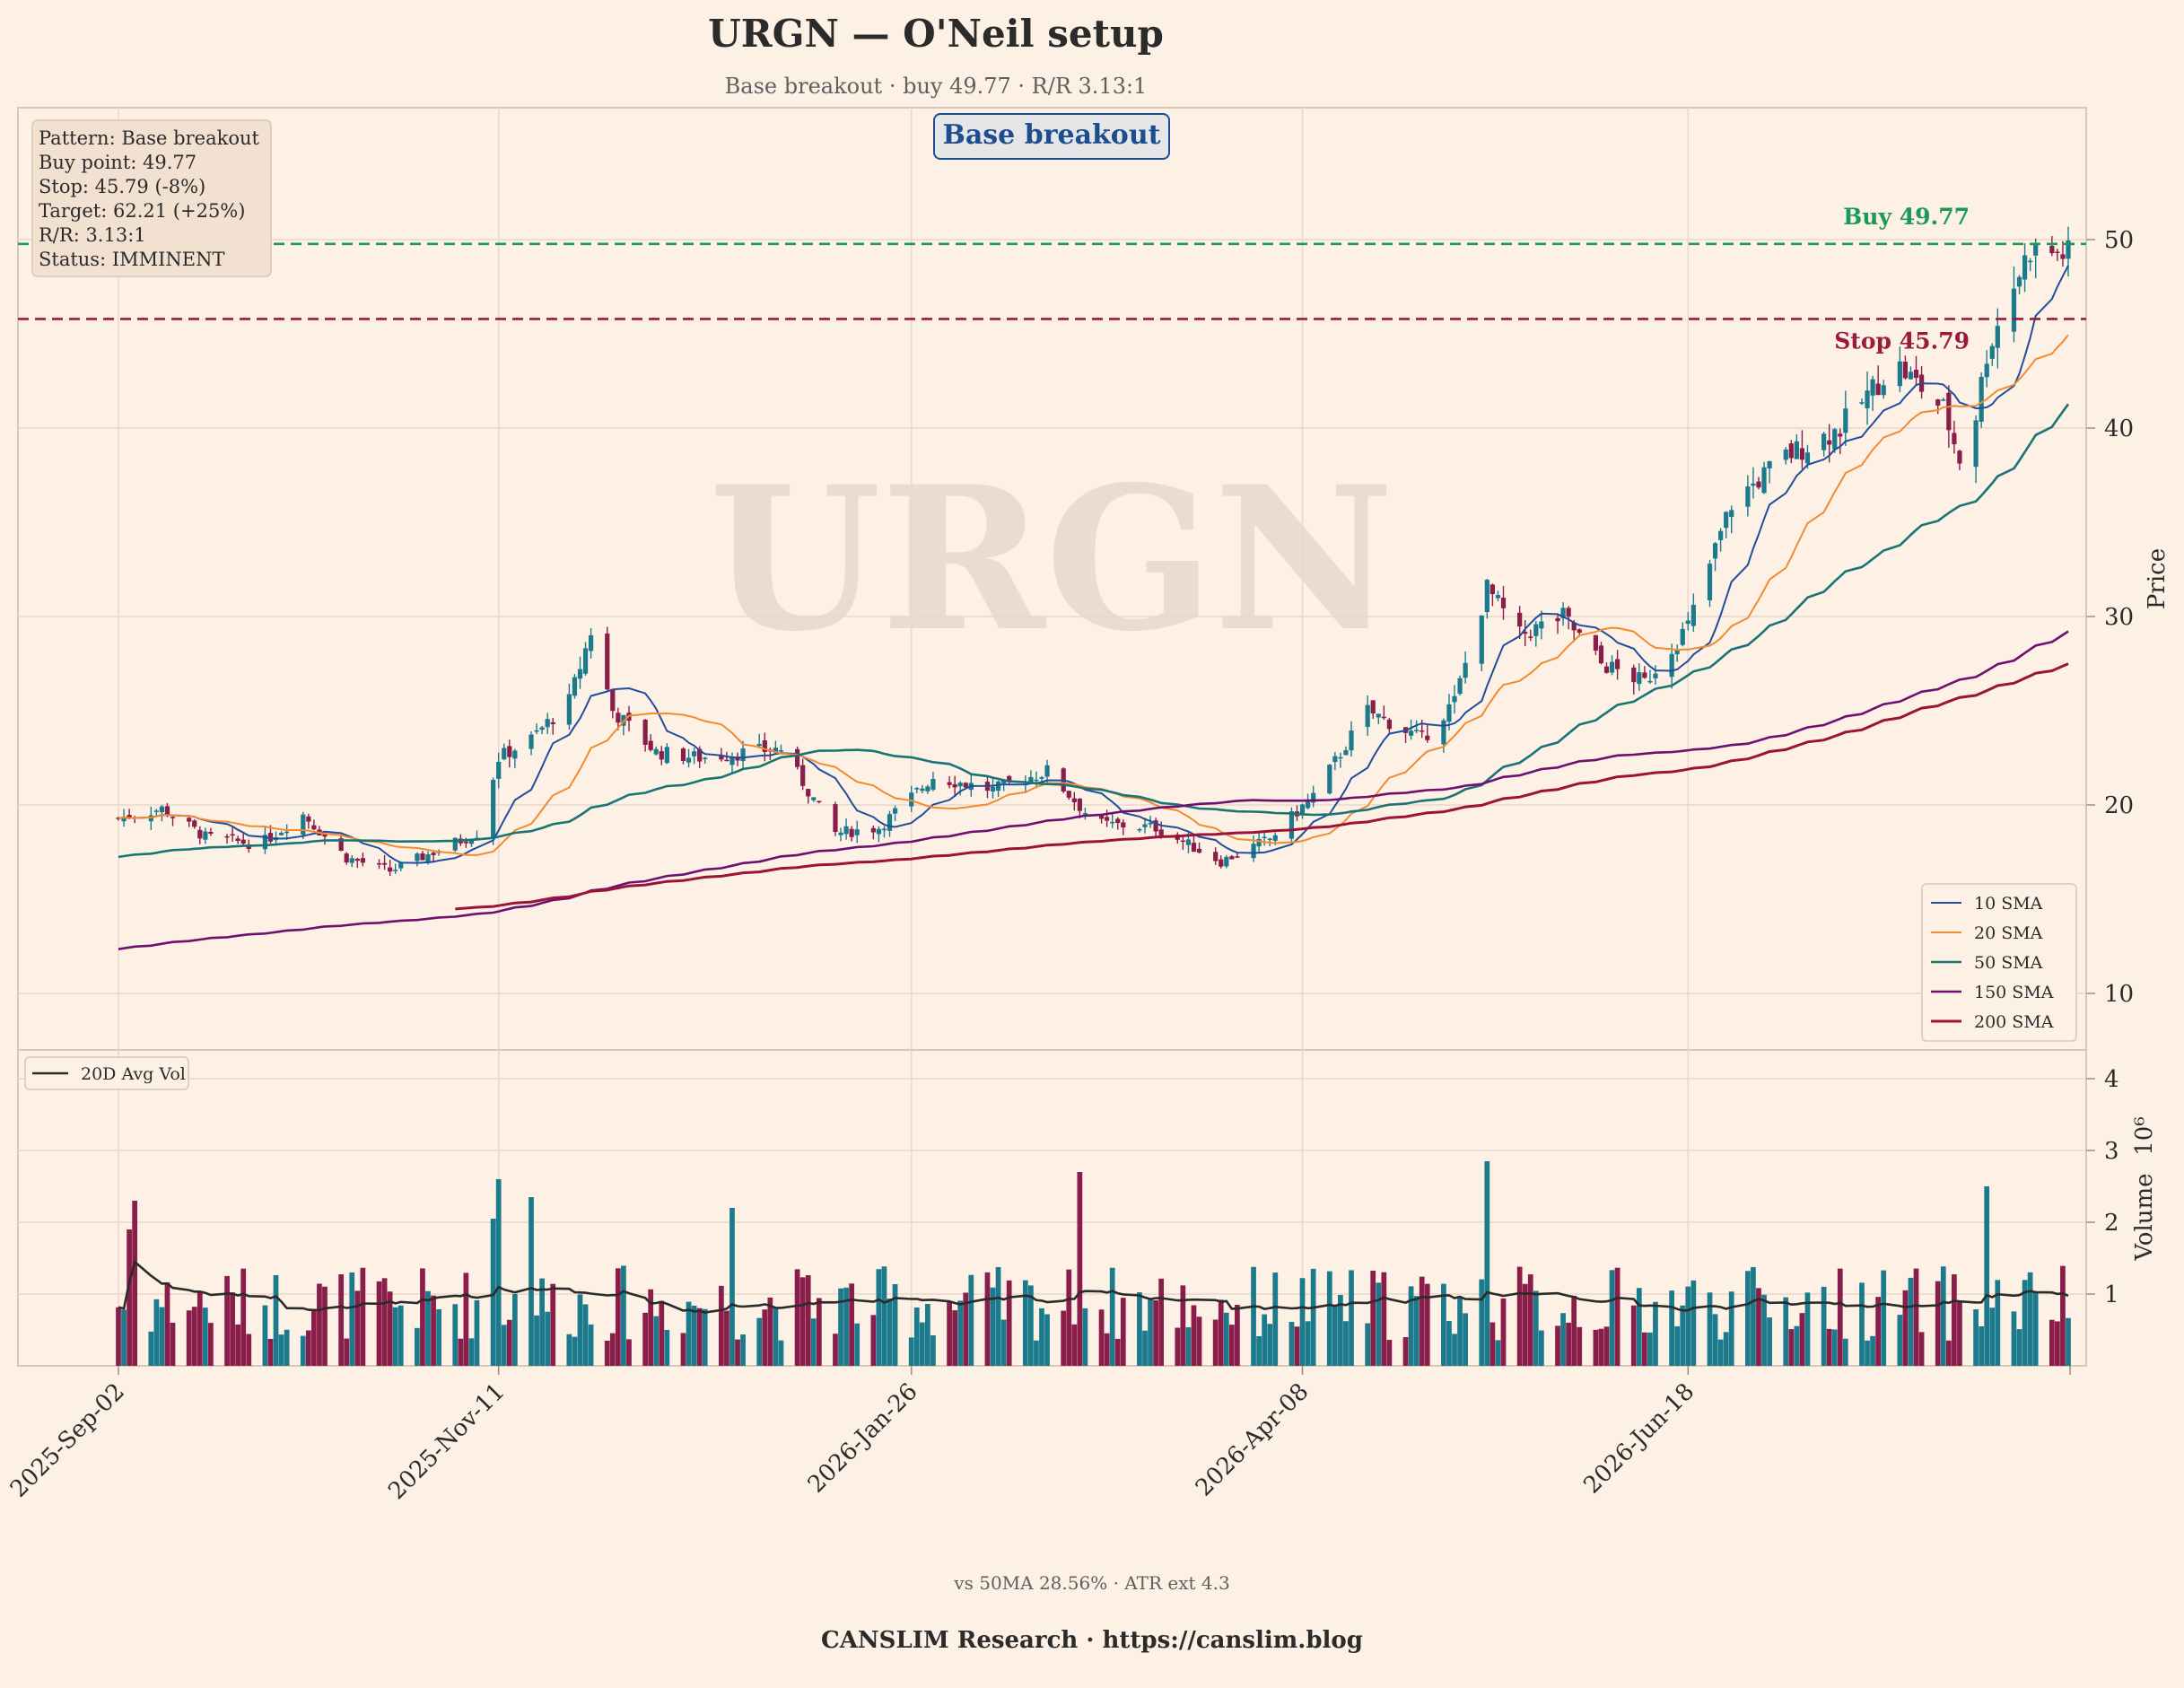 This screenshot has width=2184, height=1688. I want to click on price-y-axis-label: Price, so click(2157, 579).